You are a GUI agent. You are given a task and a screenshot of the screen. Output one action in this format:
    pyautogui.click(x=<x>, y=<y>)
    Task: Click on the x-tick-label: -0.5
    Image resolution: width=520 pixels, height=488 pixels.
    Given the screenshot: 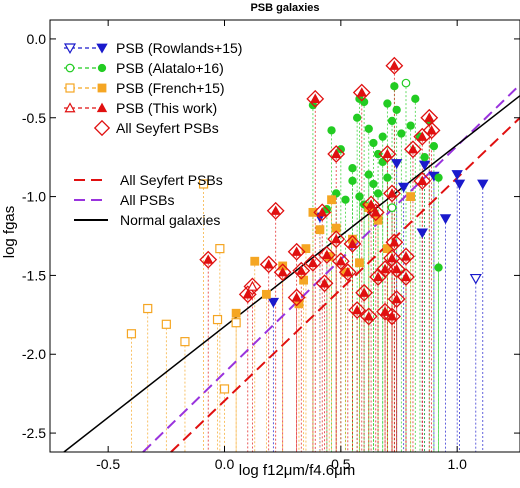 What is the action you would take?
    pyautogui.click(x=108, y=464)
    